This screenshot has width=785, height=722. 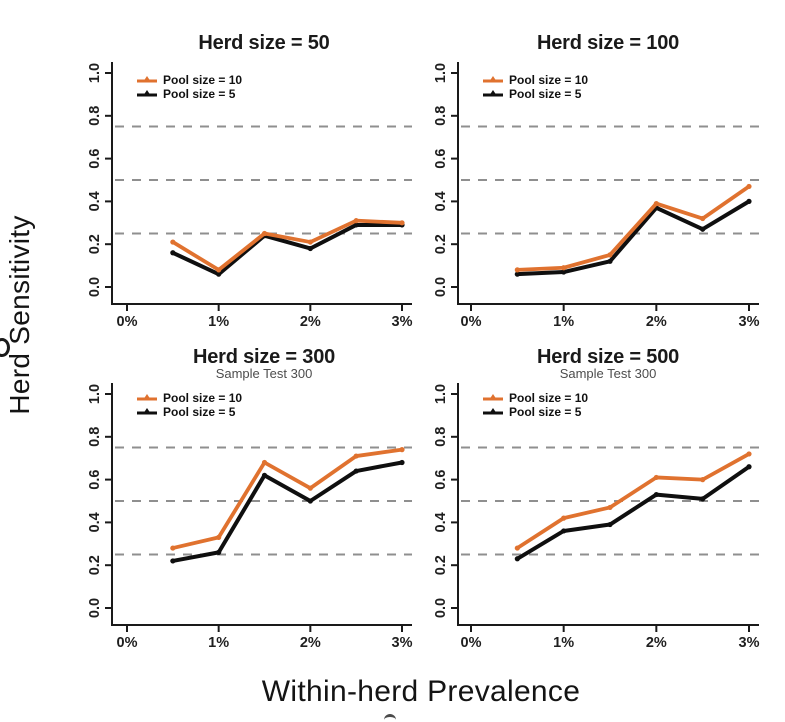 I want to click on panel-title-herd-100: Herd size = 100, so click(x=608, y=43).